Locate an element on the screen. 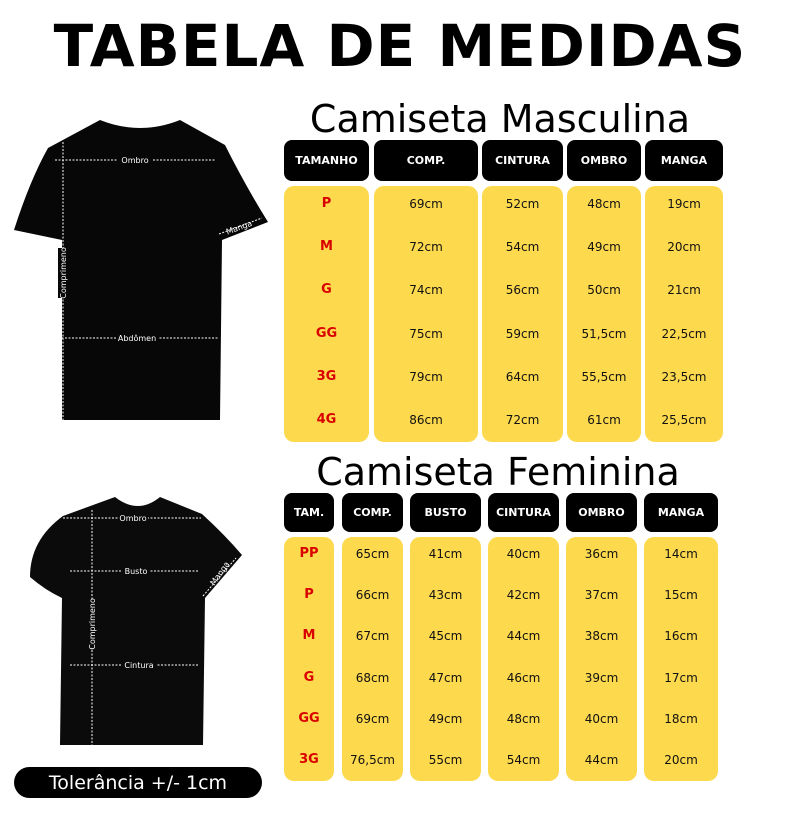 Image resolution: width=800 pixels, height=820 pixels. male-length-label: Comprimeno is located at coordinates (63, 273).